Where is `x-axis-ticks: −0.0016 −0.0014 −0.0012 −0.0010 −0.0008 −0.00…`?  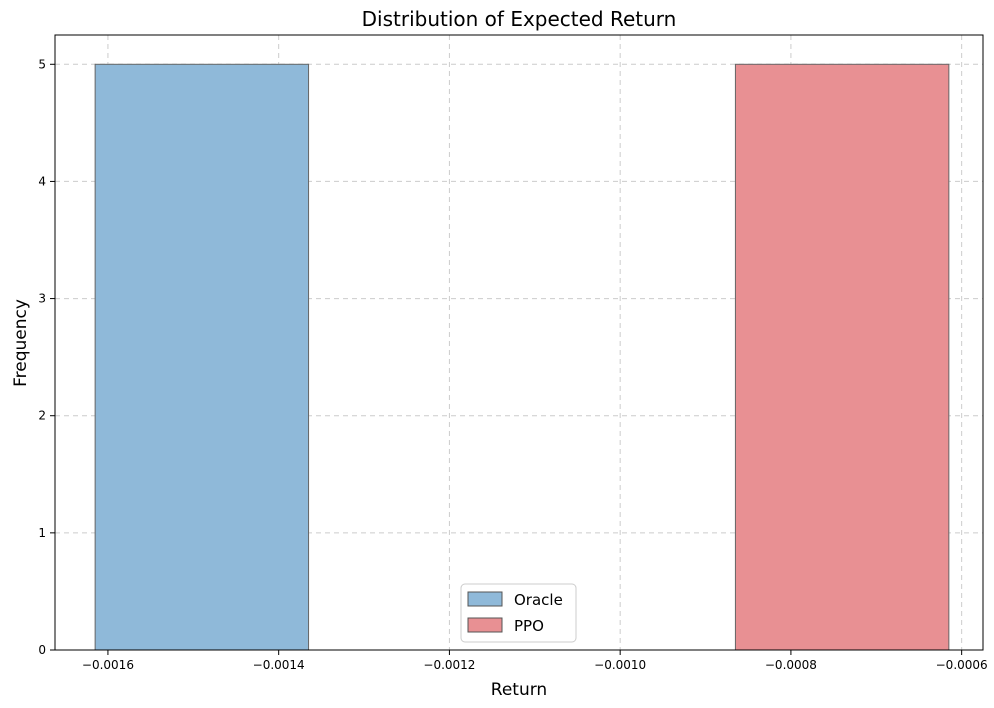 x-axis-ticks: −0.0016 −0.0014 −0.0012 −0.0010 −0.0008 −0.00… is located at coordinates (535, 661).